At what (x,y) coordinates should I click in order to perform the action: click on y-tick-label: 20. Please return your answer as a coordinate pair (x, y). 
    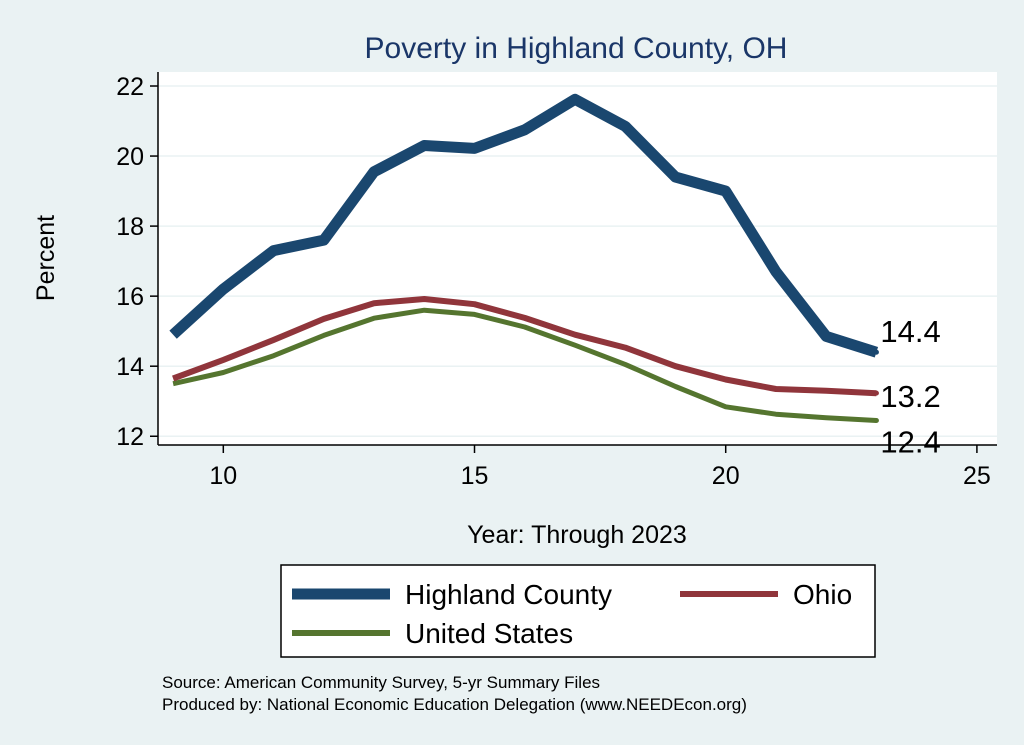
    Looking at the image, I should click on (130, 157).